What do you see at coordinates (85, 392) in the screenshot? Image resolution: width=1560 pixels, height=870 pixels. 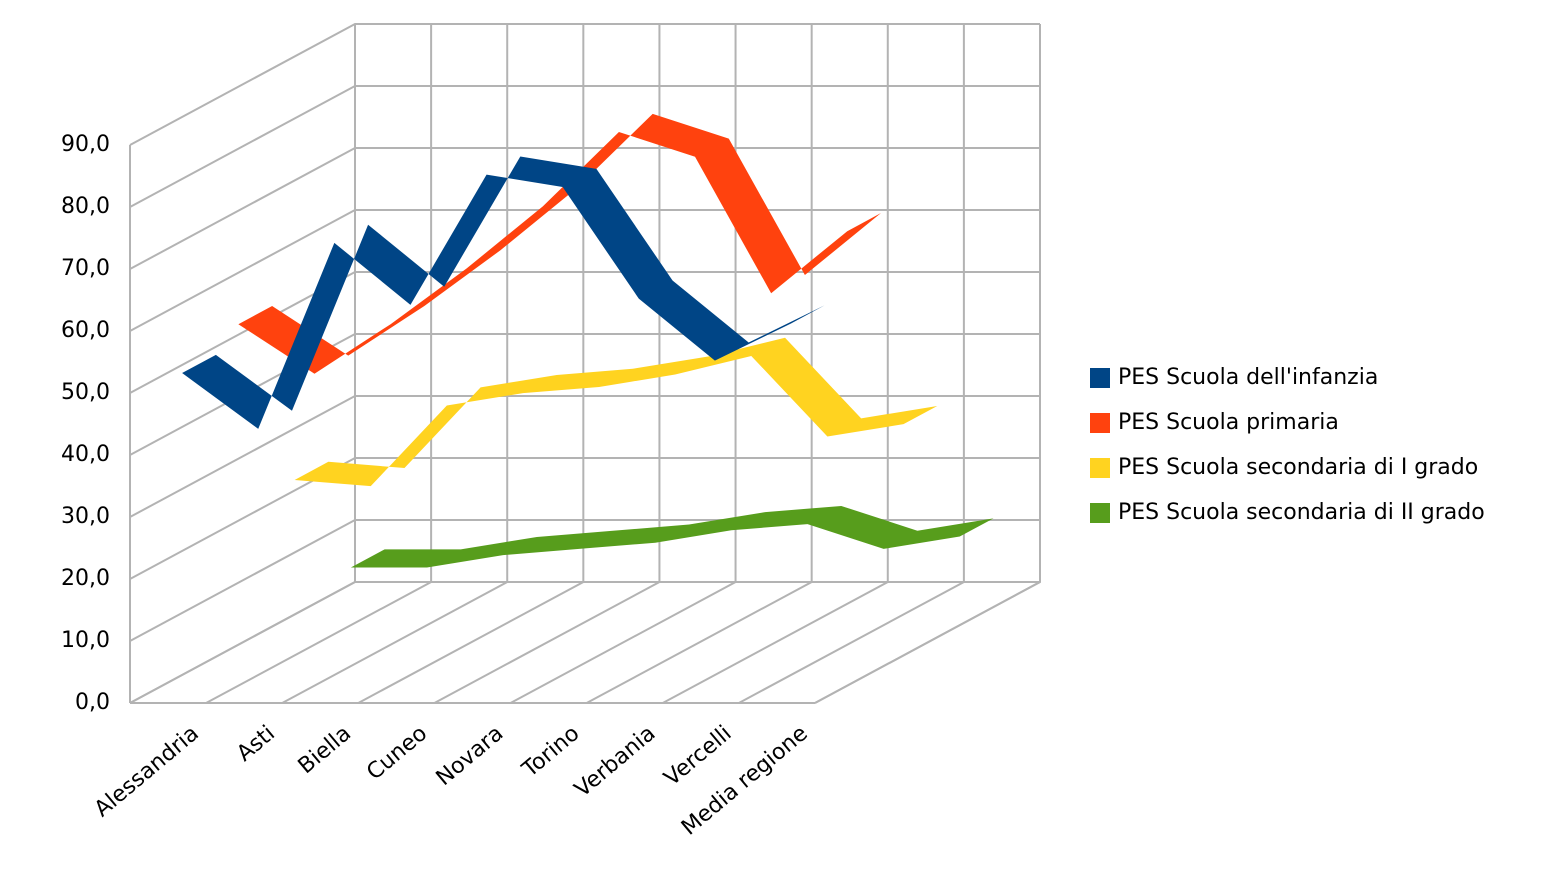 I see `y-tick-label: 50,0` at bounding box center [85, 392].